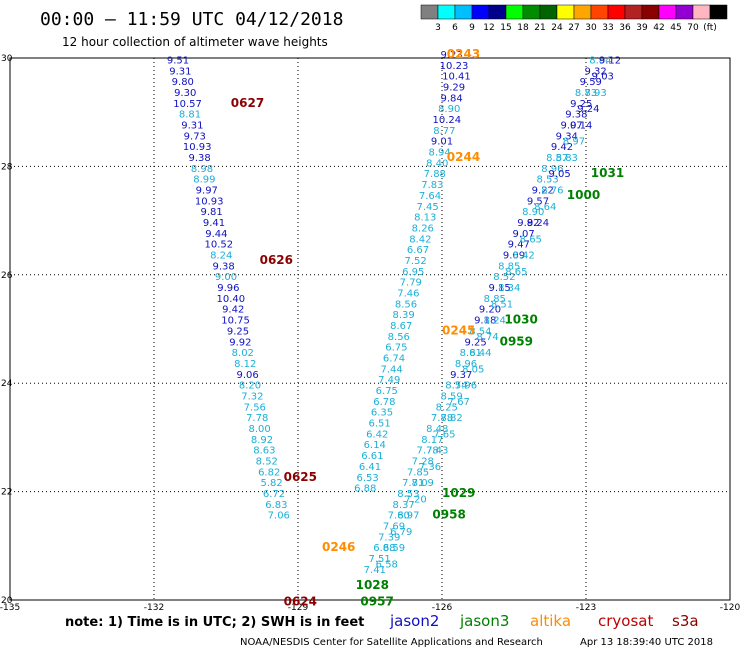 Image resolution: width=740 pixels, height=650 pixels. What do you see at coordinates (583, 195) in the screenshot?
I see `pass-time-label: 1000` at bounding box center [583, 195].